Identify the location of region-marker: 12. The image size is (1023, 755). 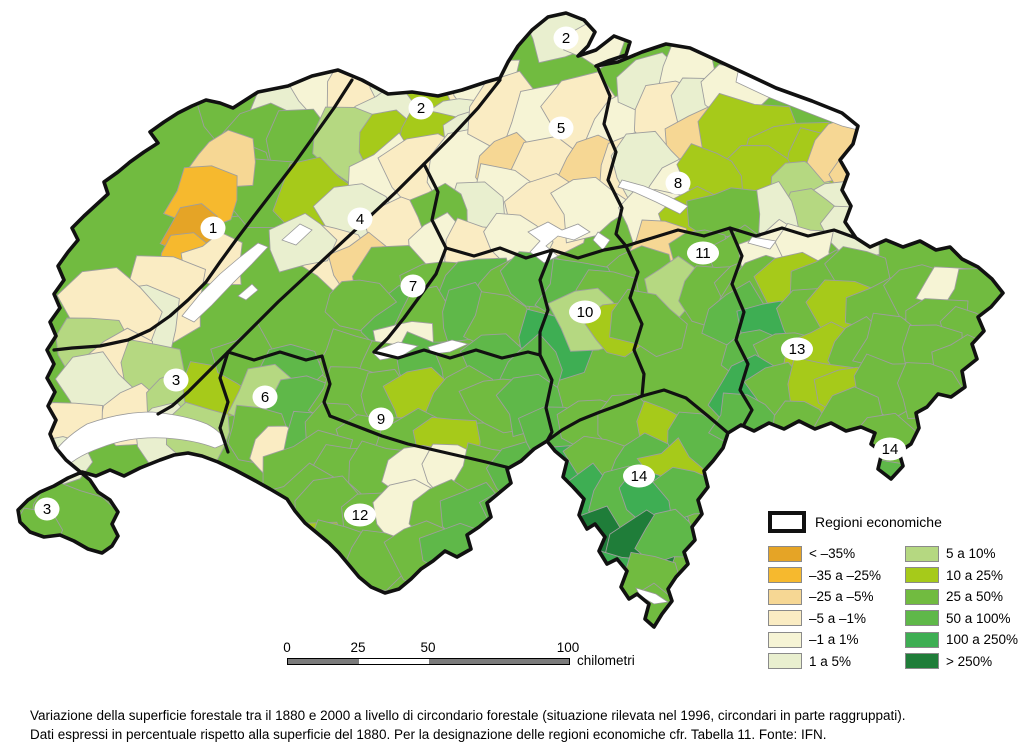
(360, 515).